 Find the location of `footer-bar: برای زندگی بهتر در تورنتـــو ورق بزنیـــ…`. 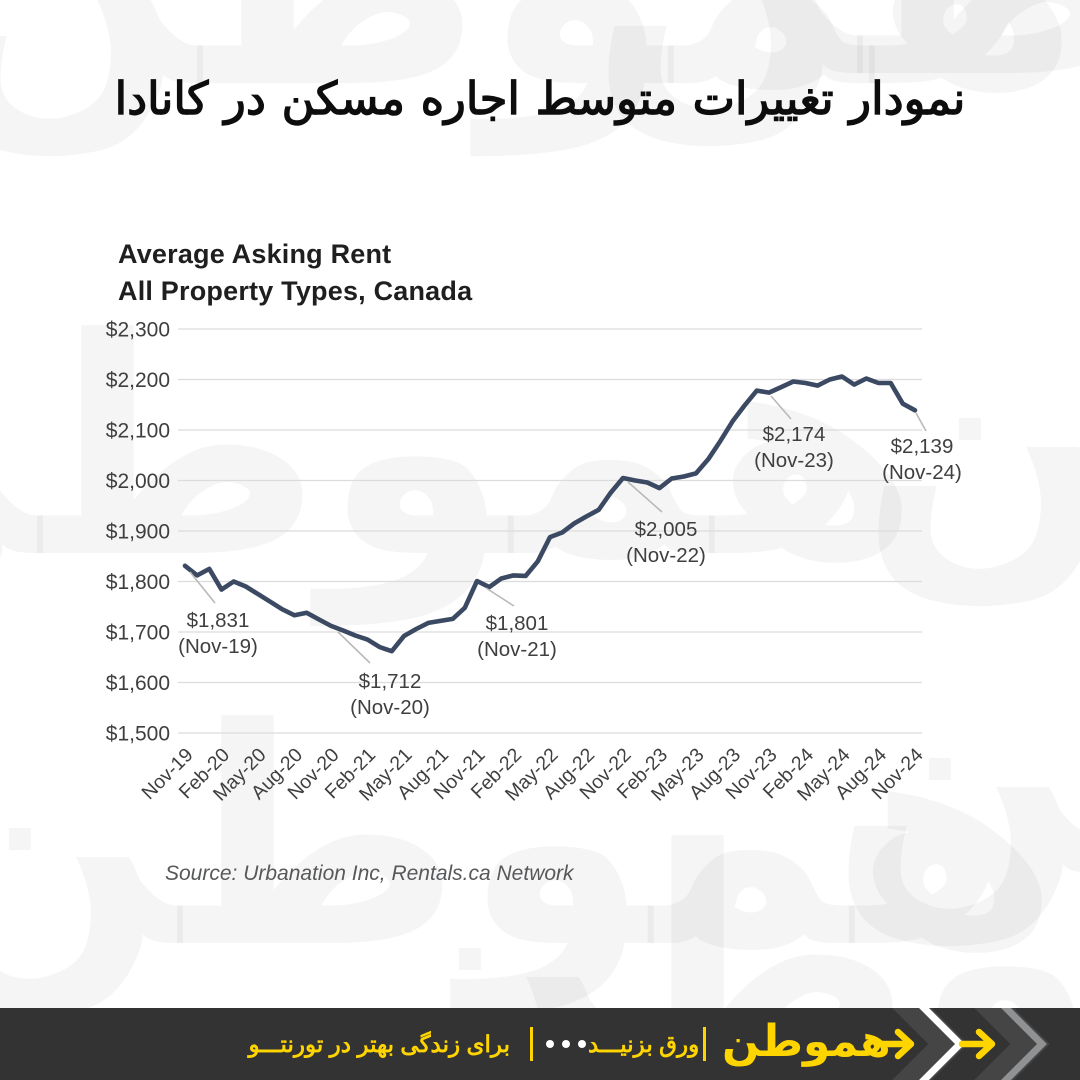

footer-bar: برای زندگی بهتر در تورنتـــو ورق بزنیـــ… is located at coordinates (540, 1044).